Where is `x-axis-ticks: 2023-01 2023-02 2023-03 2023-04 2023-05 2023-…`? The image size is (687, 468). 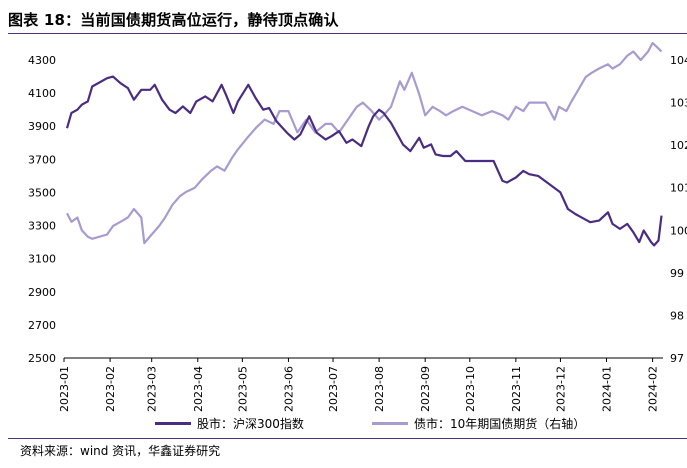 x-axis-ticks: 2023-01 2023-02 2023-03 2023-04 2023-05 2023-… is located at coordinates (359, 385).